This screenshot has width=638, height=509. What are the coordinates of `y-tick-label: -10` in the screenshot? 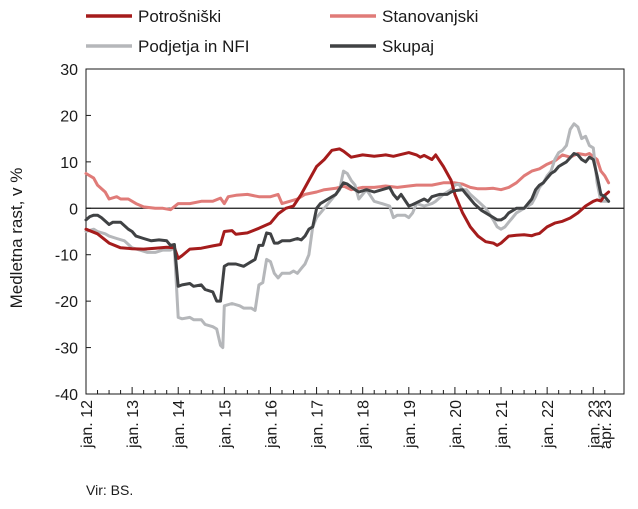 It's located at (66, 256).